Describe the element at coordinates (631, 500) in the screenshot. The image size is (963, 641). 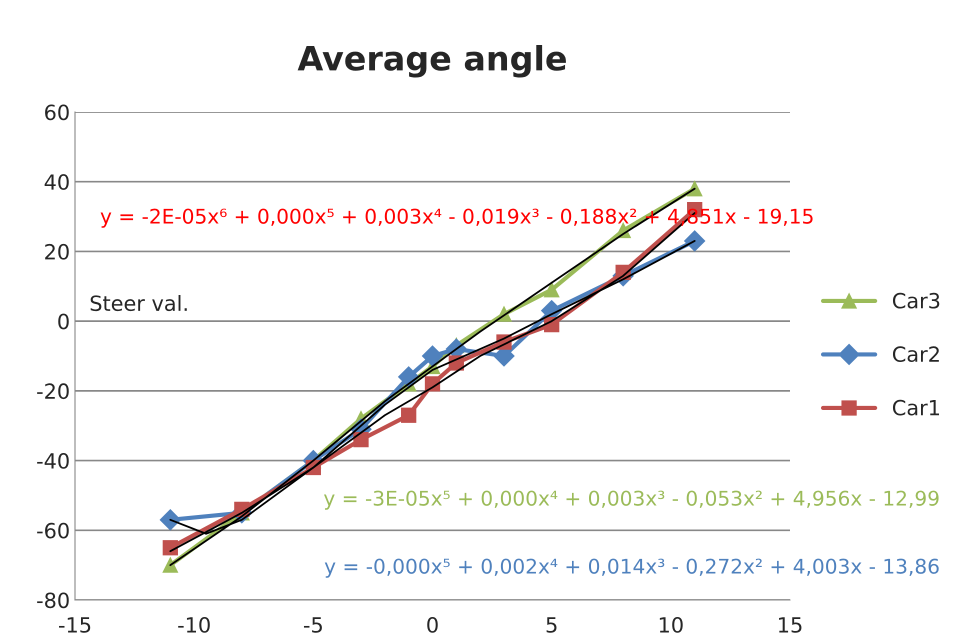
I see `annotation: y = -3E-05x⁵ + 0,000x⁴ + 0,003x³ - 0,053x² + 4,956x - 12,99` at that location.